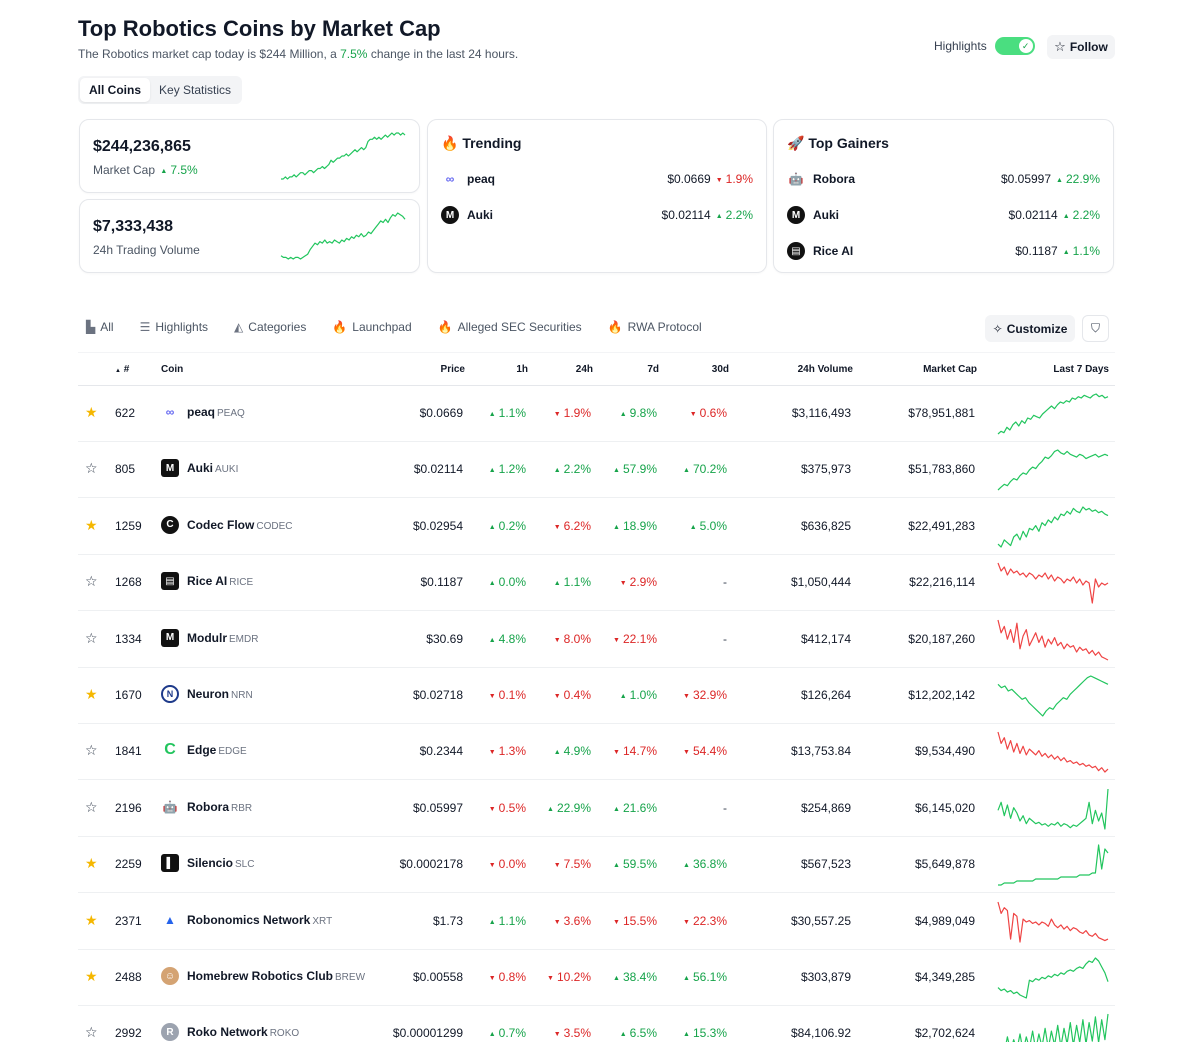 The width and height of the screenshot is (1200, 1042). Describe the element at coordinates (522, 369) in the screenshot. I see `col-1h: 1h` at that location.